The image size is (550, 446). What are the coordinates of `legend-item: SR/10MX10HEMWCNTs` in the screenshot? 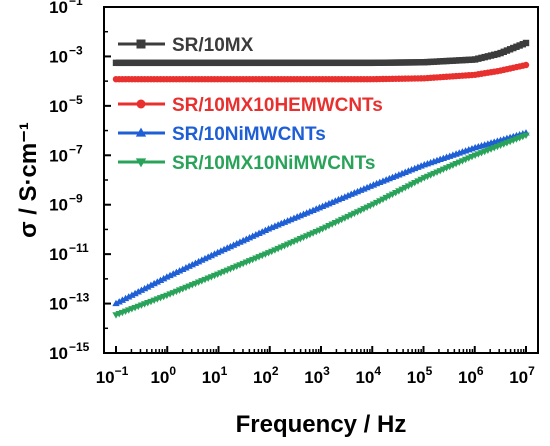 It's located at (250, 105).